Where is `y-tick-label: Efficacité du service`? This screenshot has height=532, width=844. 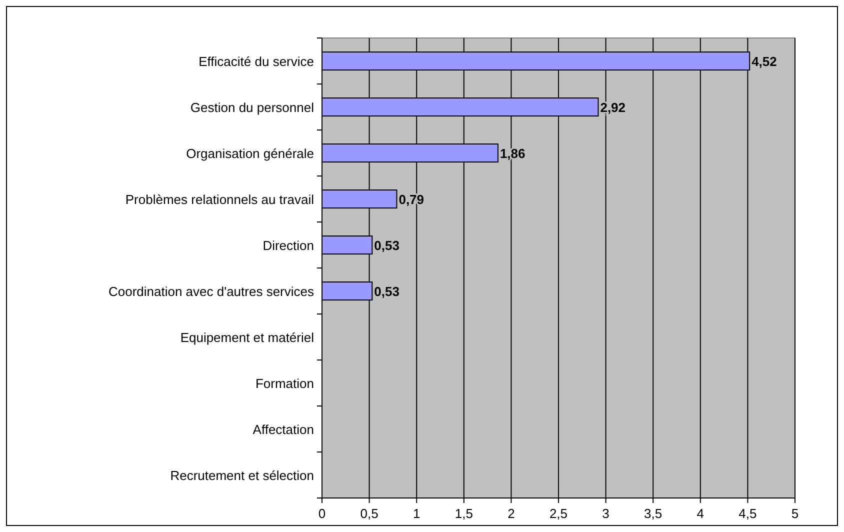 y-tick-label: Efficacité du service is located at coordinates (256, 61).